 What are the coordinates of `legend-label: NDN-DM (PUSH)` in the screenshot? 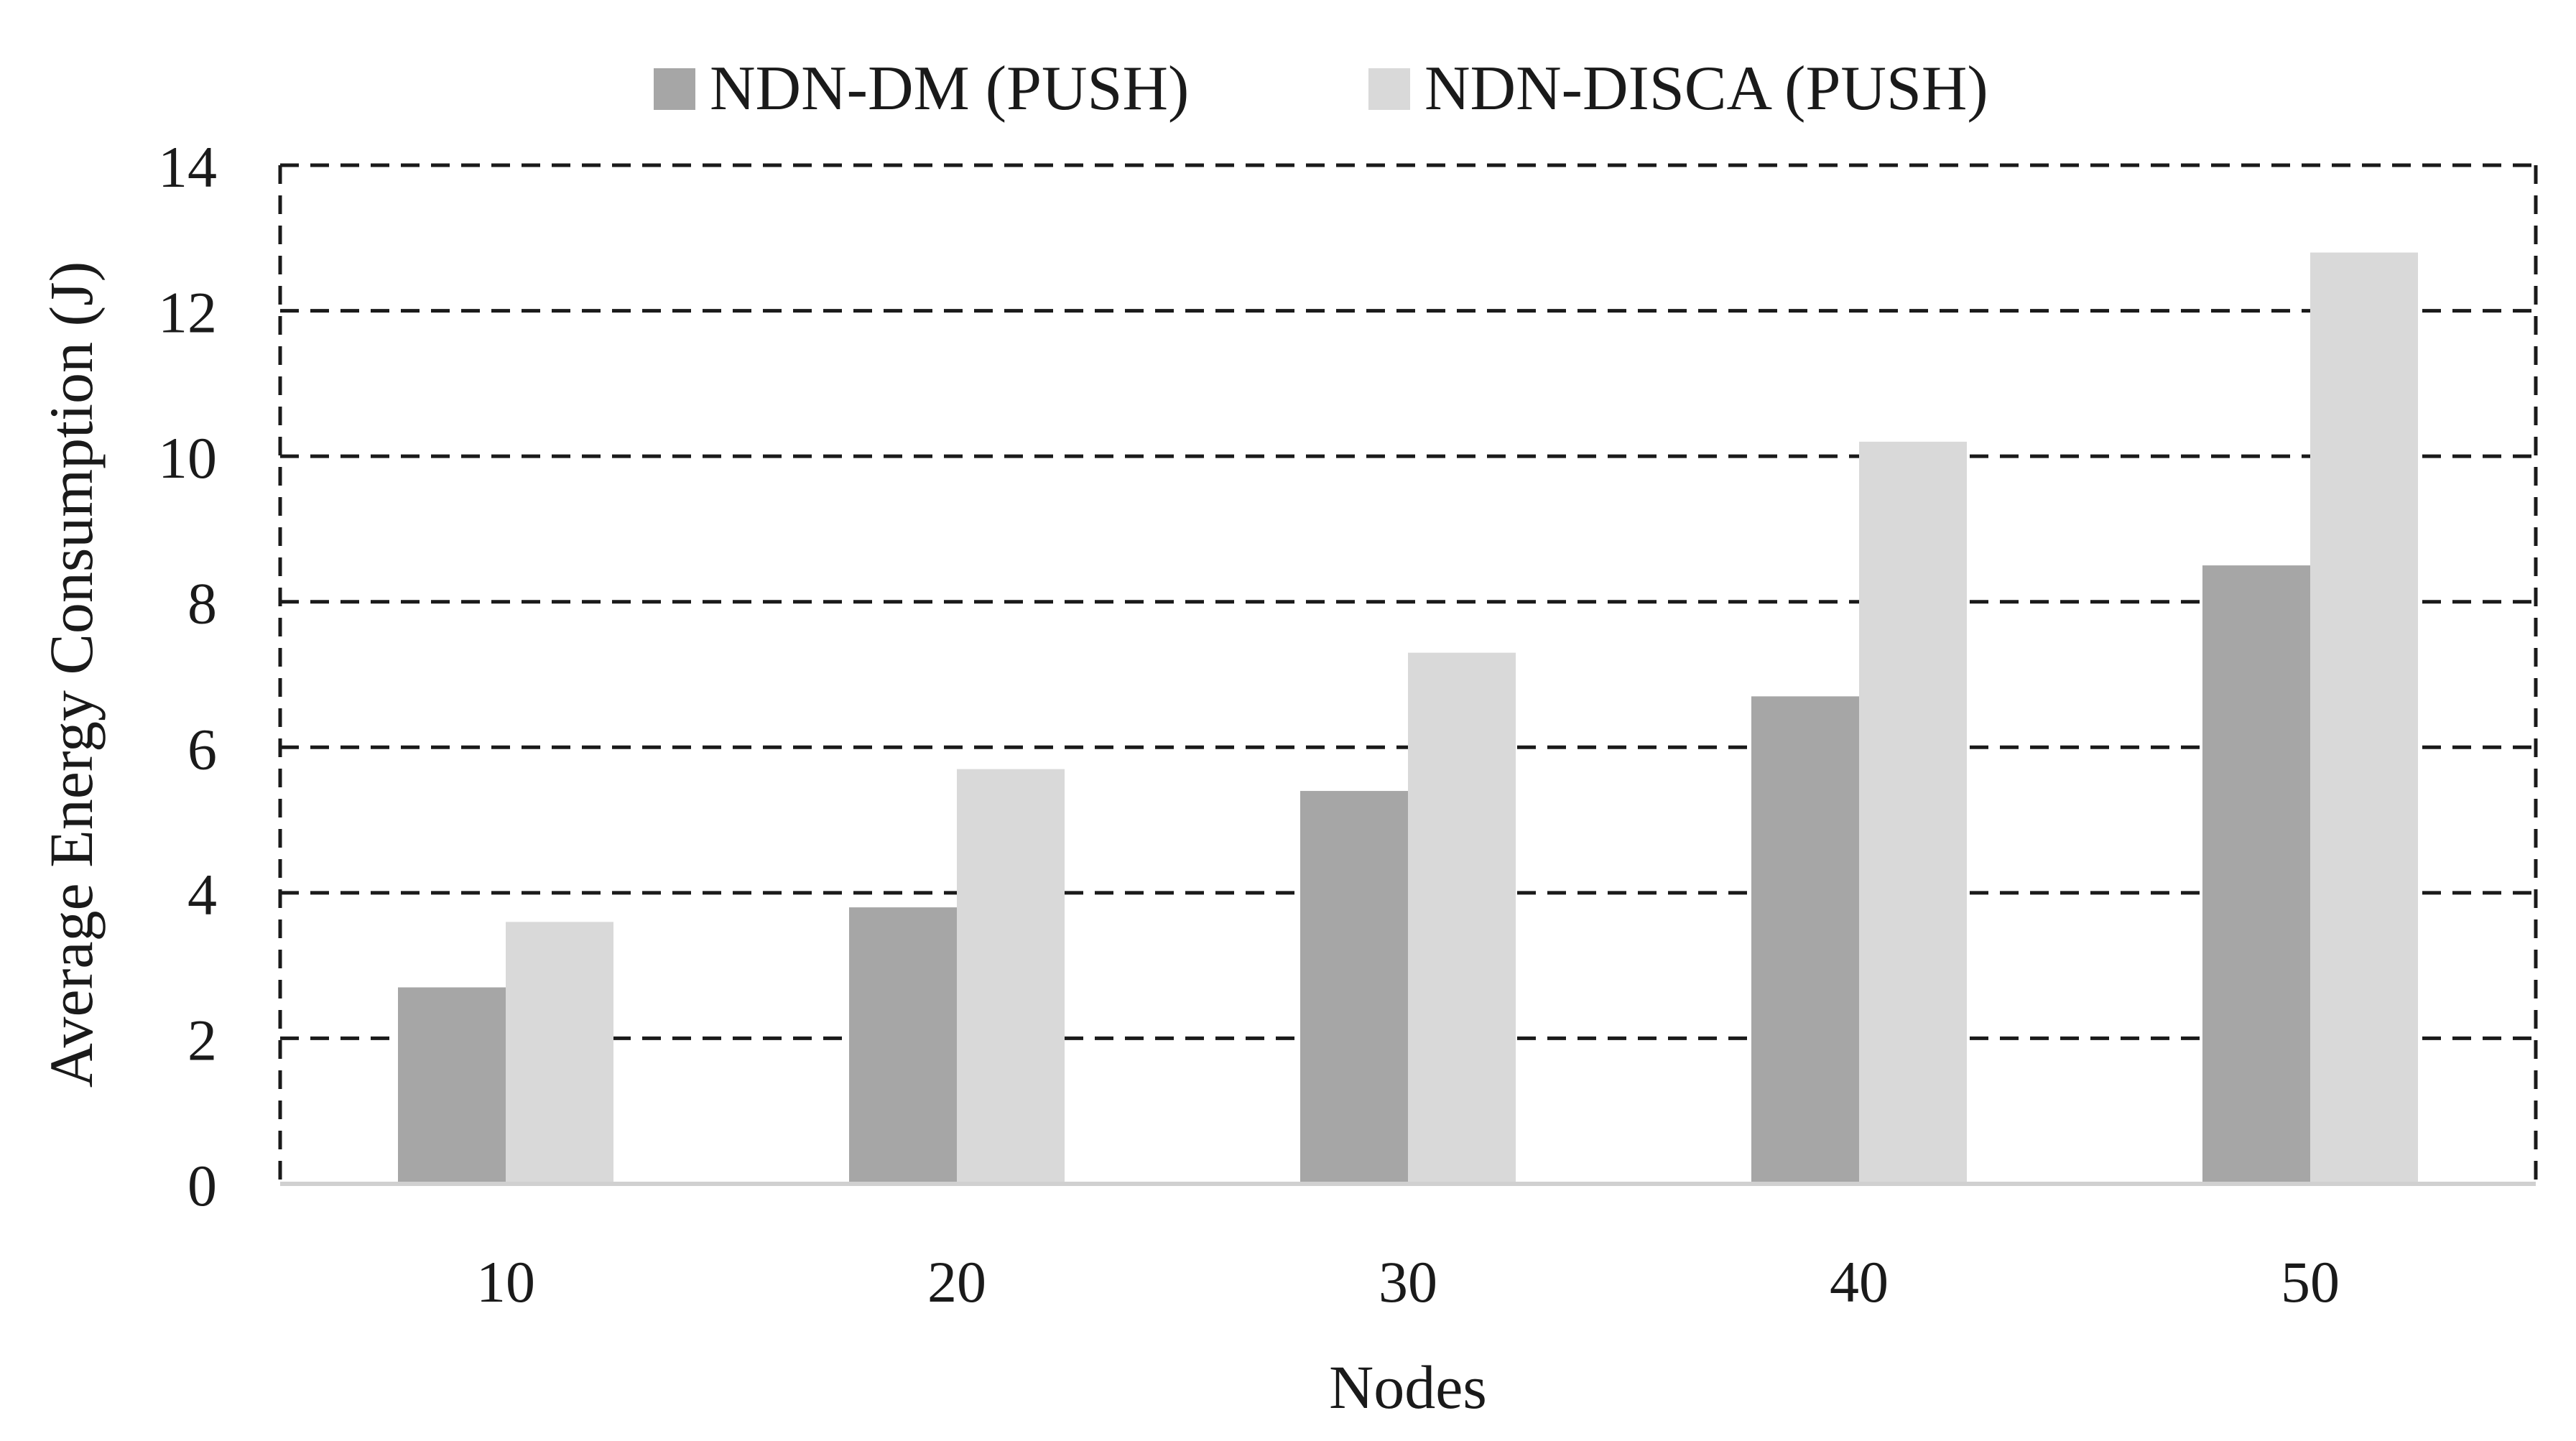 It's located at (949, 89).